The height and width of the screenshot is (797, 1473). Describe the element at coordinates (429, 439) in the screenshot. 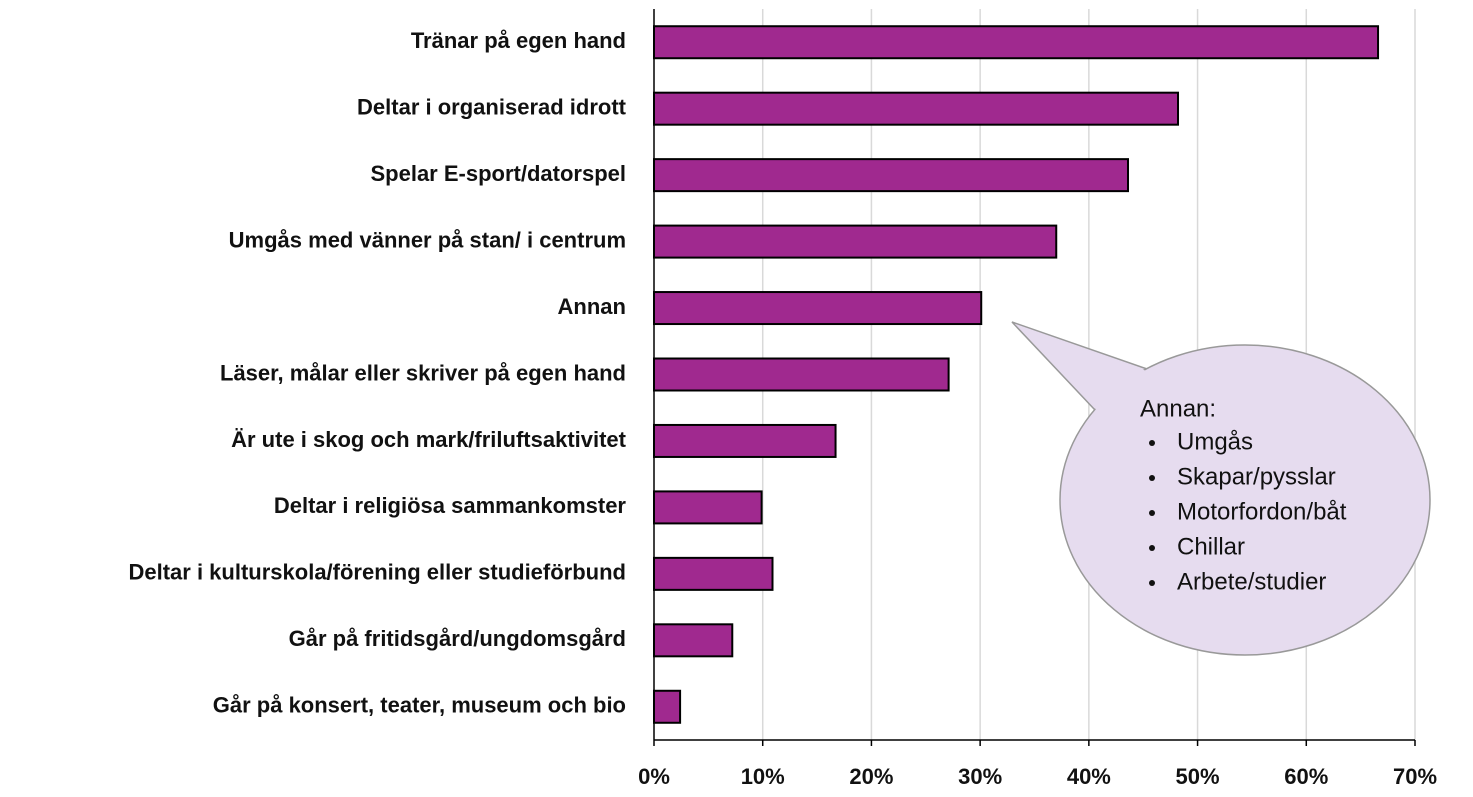

I see `category-label: Är ute i skog och mark/friluftsaktivitet` at that location.